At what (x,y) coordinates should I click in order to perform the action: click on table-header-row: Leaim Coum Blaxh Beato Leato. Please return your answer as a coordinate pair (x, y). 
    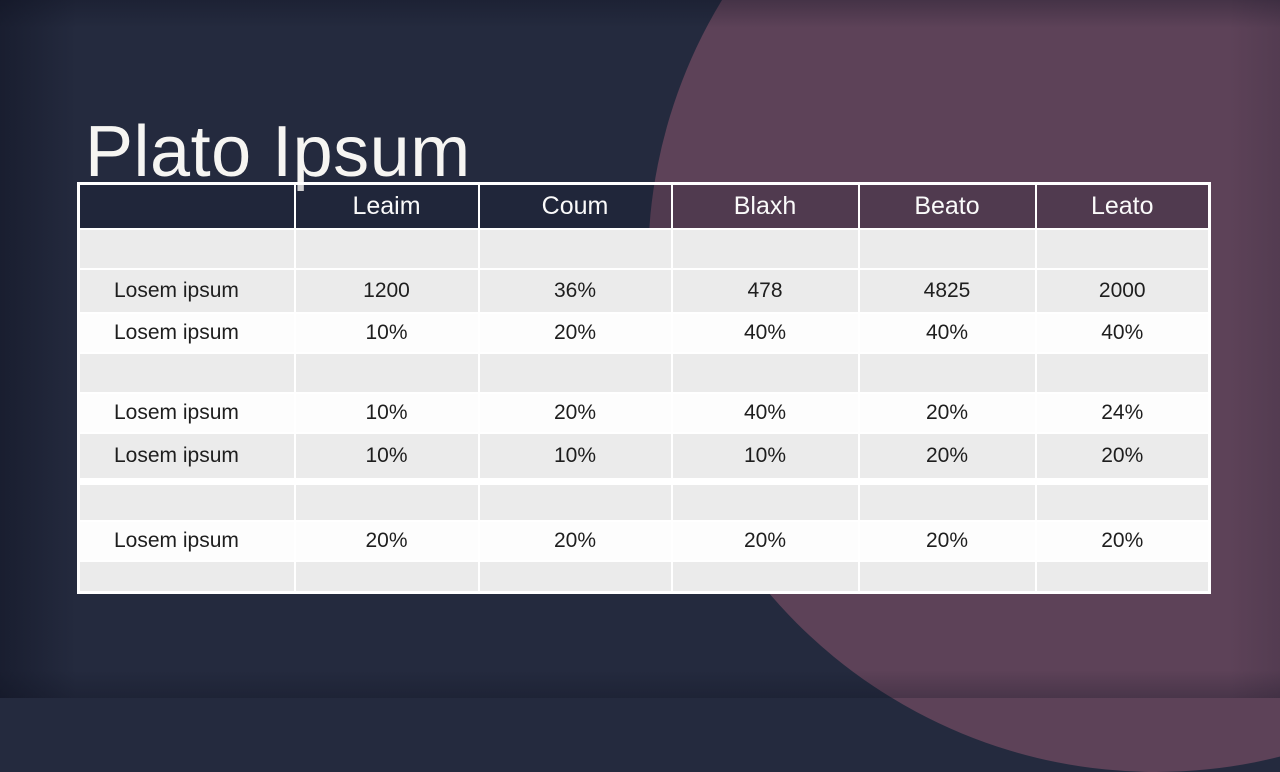
    Looking at the image, I should click on (644, 206).